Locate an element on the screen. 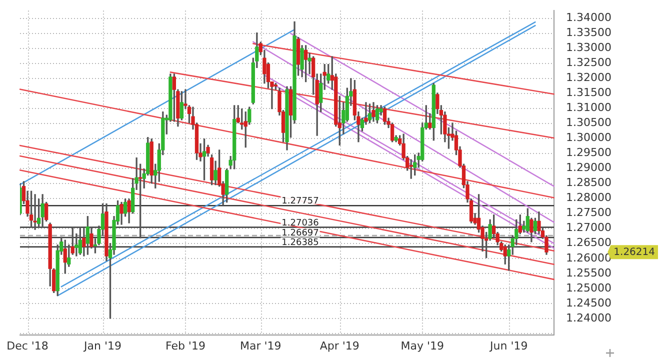 This screenshot has width=660, height=359. ref-line-label: 1.26385 is located at coordinates (300, 243).